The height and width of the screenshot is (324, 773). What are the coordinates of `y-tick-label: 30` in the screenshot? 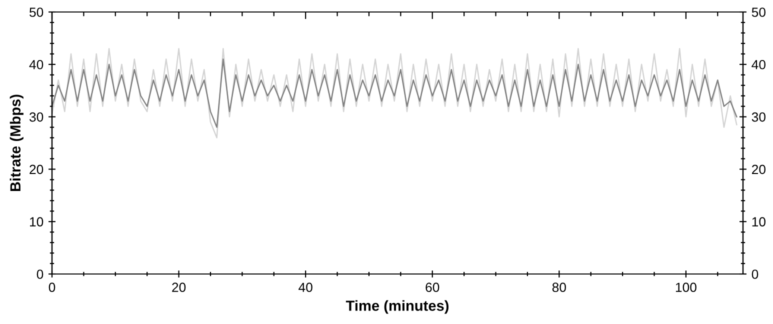 It's located at (36, 117).